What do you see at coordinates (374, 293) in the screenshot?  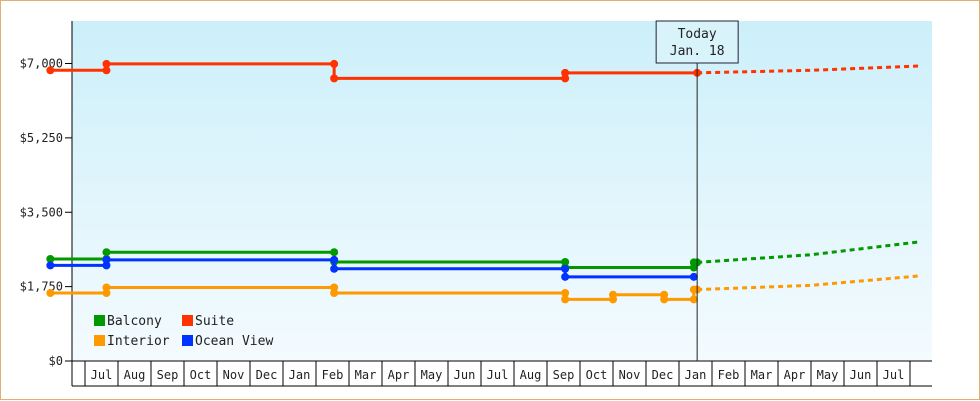 I see `series-line-interior` at bounding box center [374, 293].